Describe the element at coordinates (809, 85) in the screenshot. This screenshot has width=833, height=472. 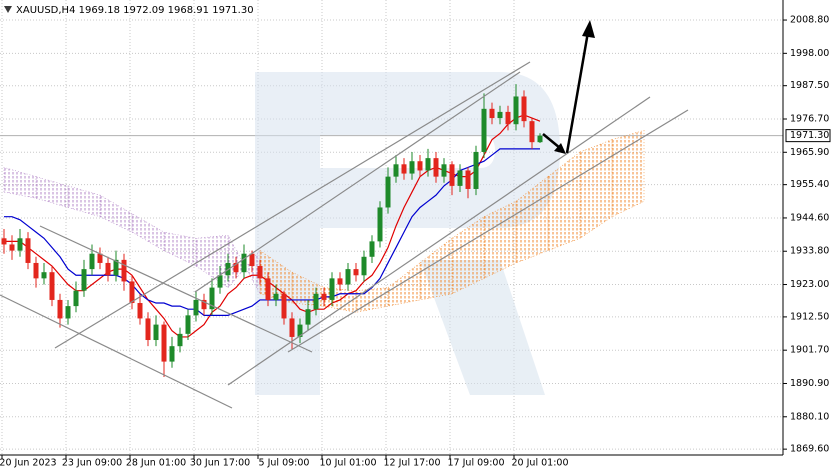
I see `y-tick-label: 1987.50` at that location.